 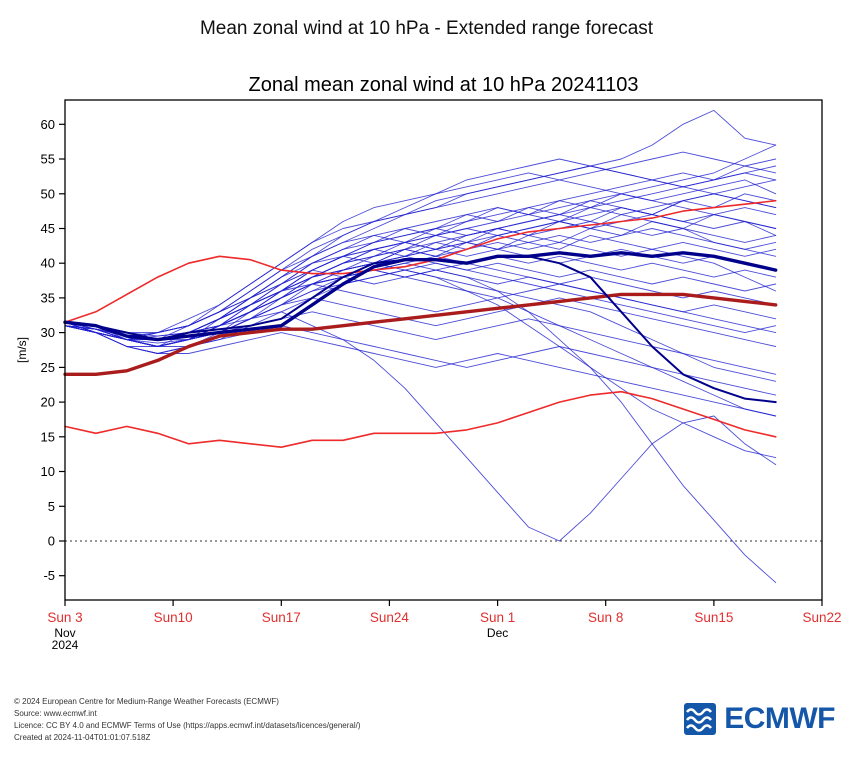 I want to click on y-tick-label: 30, so click(x=48, y=332).